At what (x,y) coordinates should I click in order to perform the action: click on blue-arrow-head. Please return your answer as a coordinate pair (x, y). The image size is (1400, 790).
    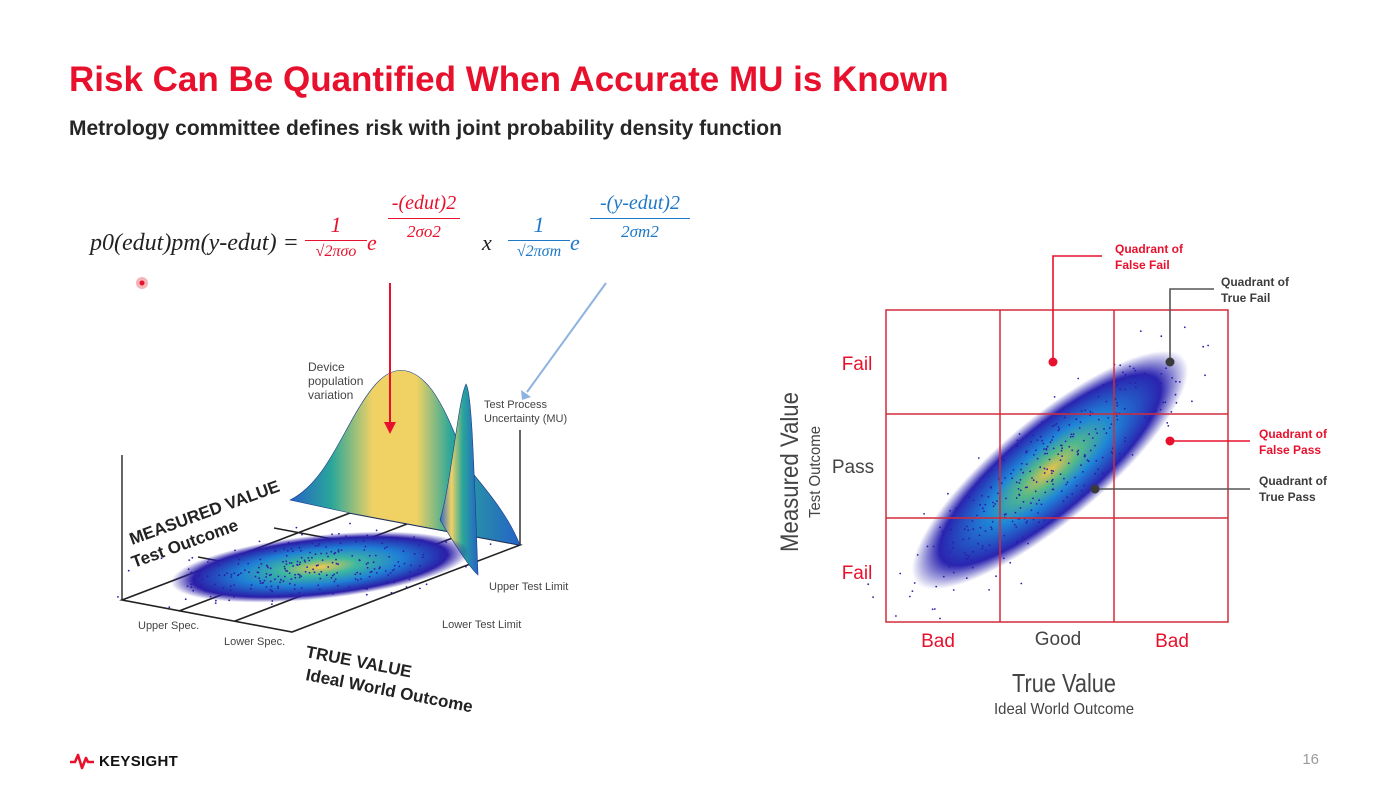
    Looking at the image, I should click on (526, 395).